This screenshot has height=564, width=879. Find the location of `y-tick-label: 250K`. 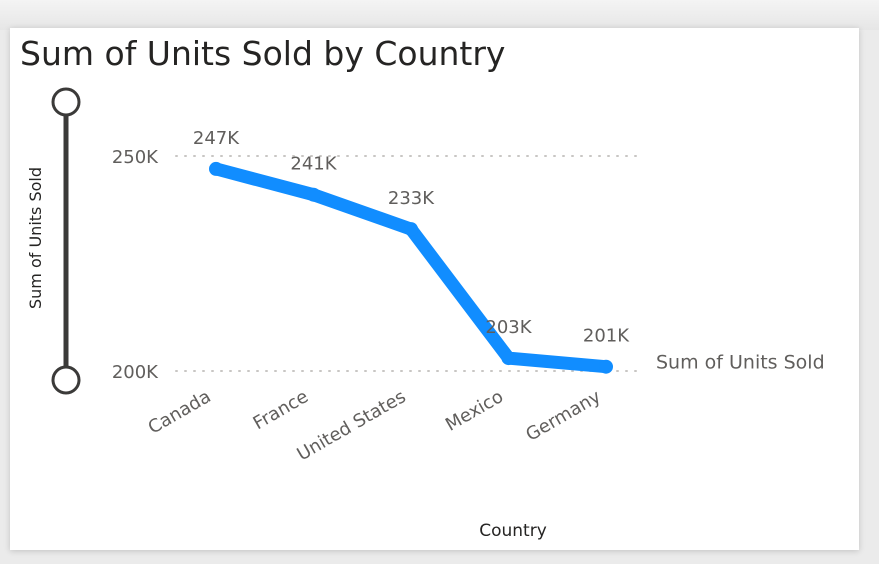

y-tick-label: 250K is located at coordinates (135, 157).